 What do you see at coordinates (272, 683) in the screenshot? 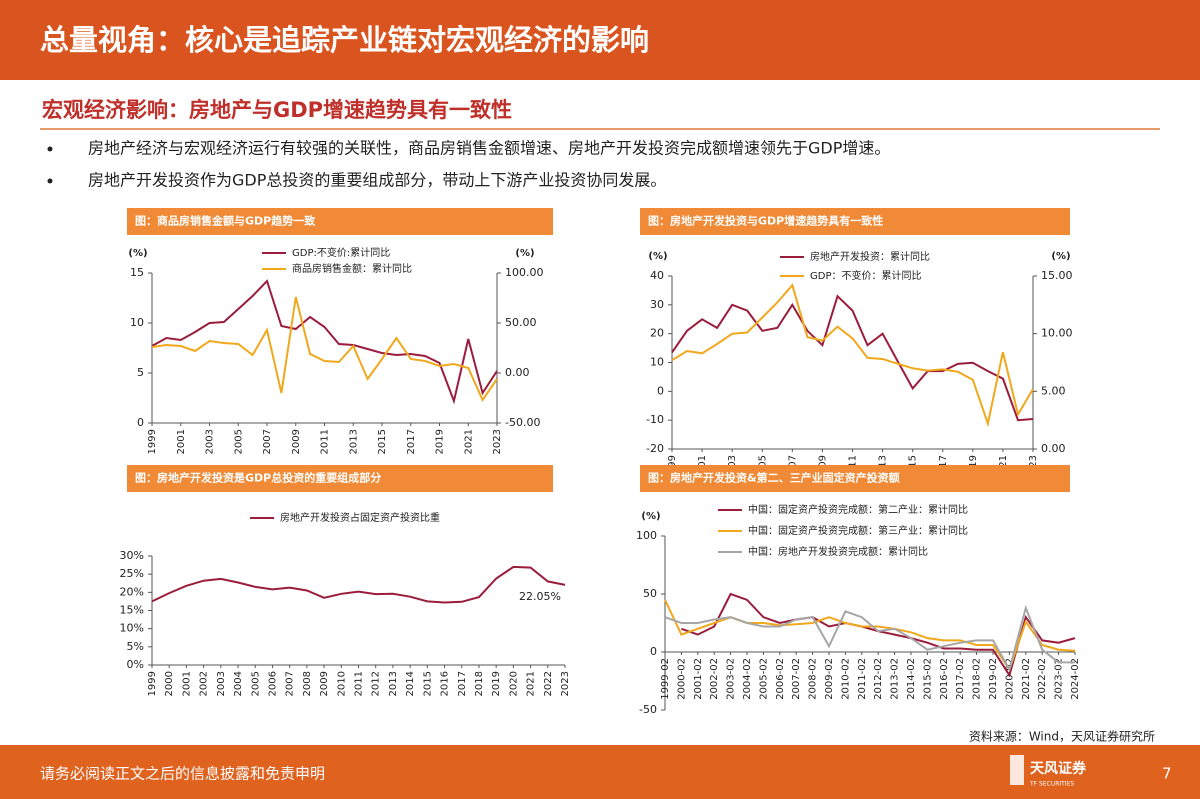
I see `x-tick-label: 2006` at bounding box center [272, 683].